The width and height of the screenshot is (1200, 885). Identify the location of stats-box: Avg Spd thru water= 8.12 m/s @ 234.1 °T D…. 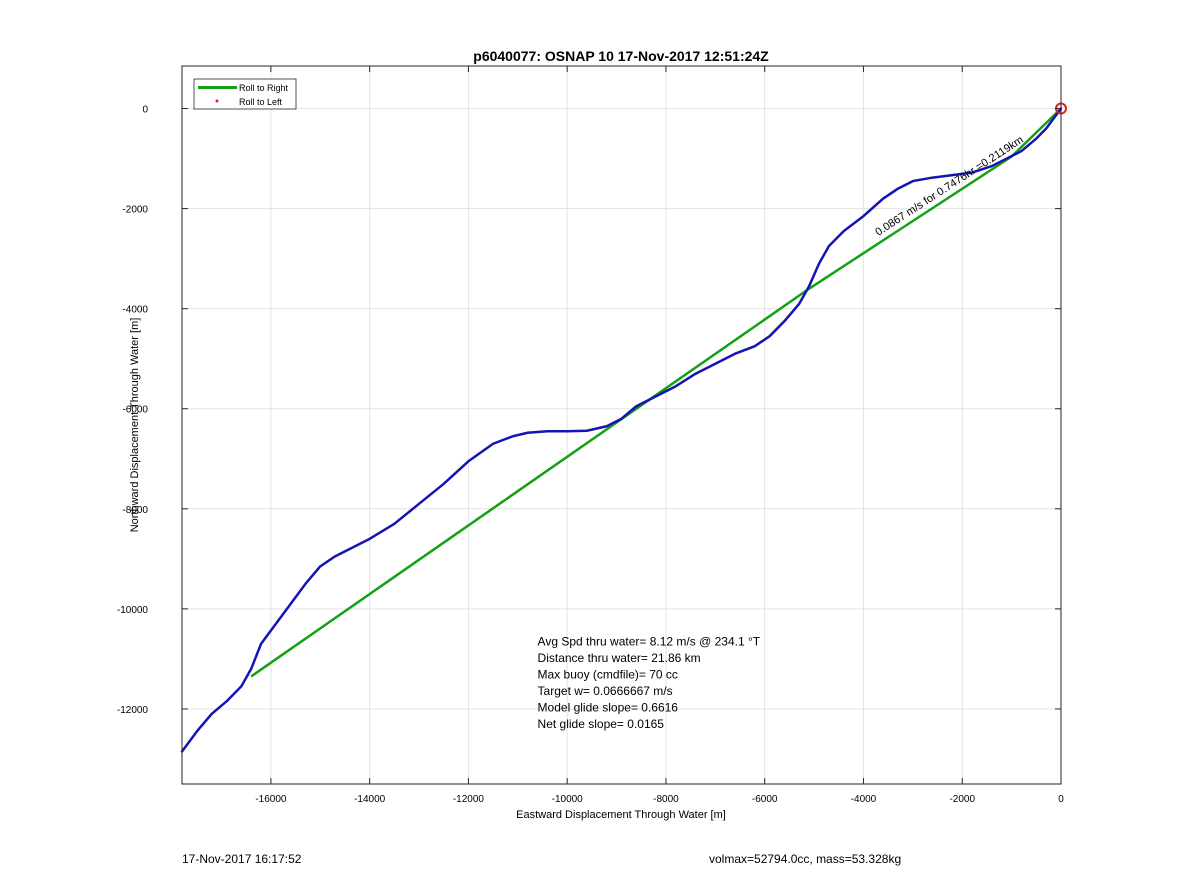
(649, 682).